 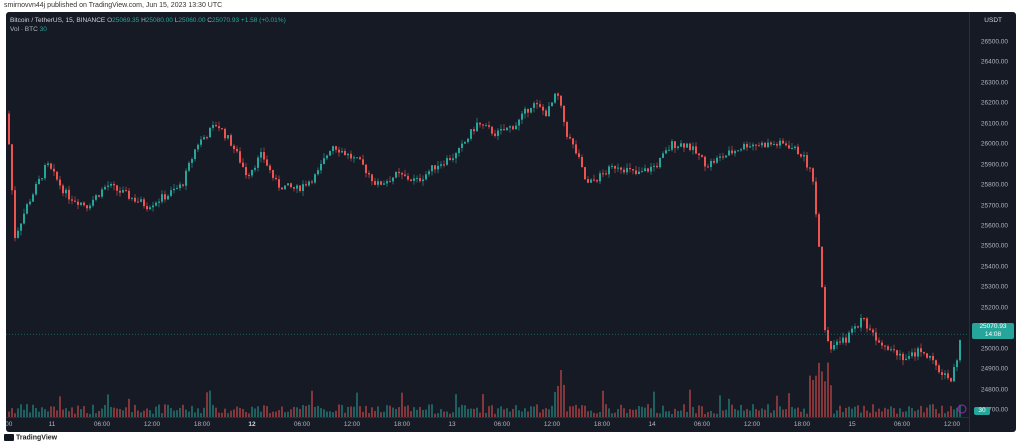 I want to click on volume-label: Vol · BTC, so click(x=24, y=29).